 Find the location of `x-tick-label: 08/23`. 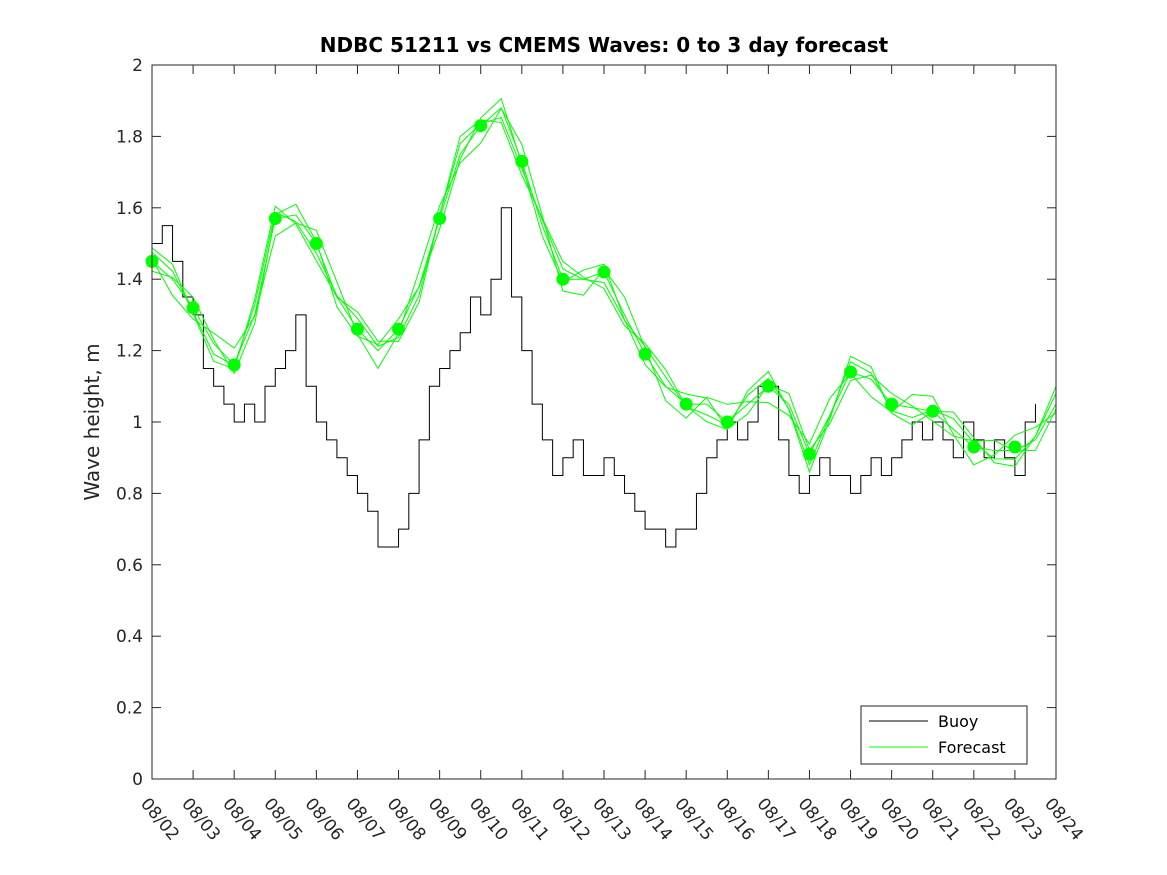

x-tick-label: 08/23 is located at coordinates (1022, 819).